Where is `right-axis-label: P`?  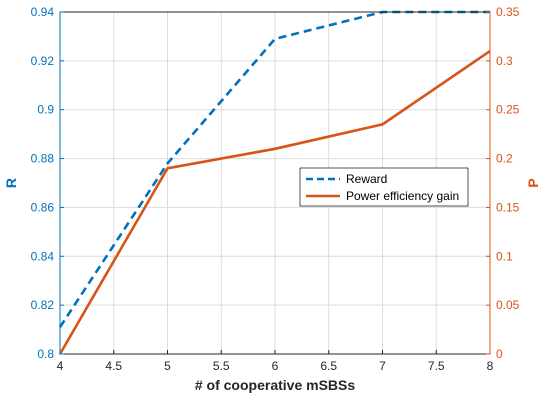 right-axis-label: P is located at coordinates (533, 182).